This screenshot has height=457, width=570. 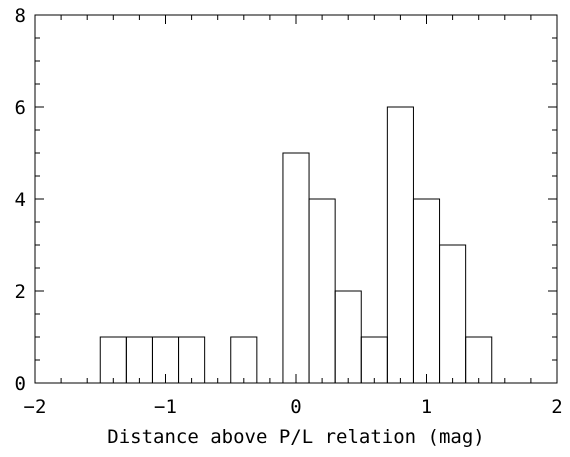 I want to click on x-tick-label: −1, so click(x=165, y=407).